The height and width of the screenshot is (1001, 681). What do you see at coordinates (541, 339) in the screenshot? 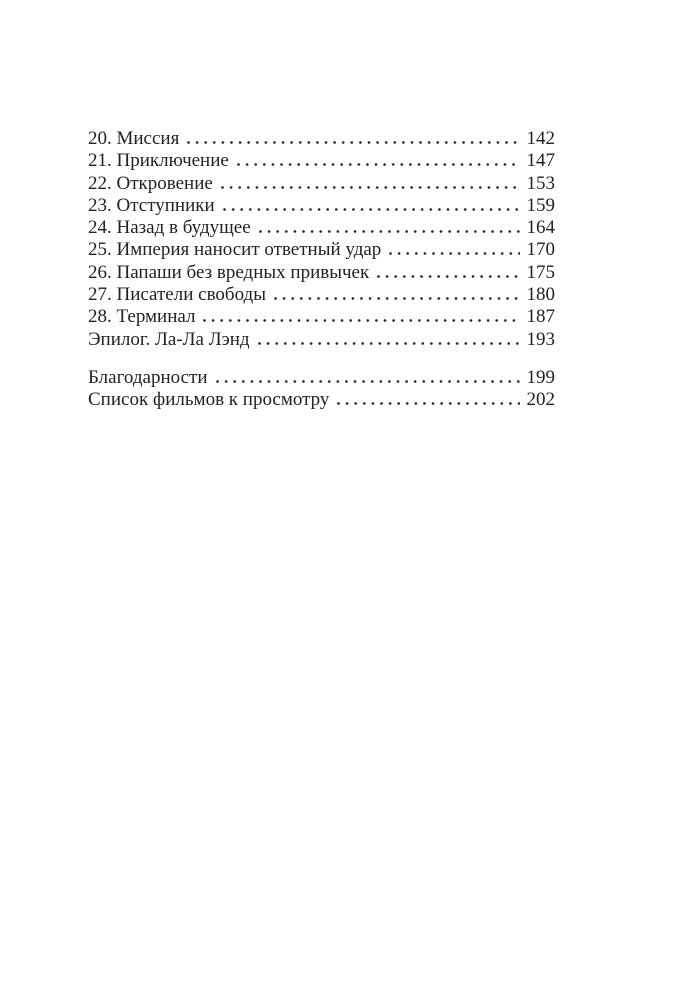
I see `toc-entry-page: 193` at bounding box center [541, 339].